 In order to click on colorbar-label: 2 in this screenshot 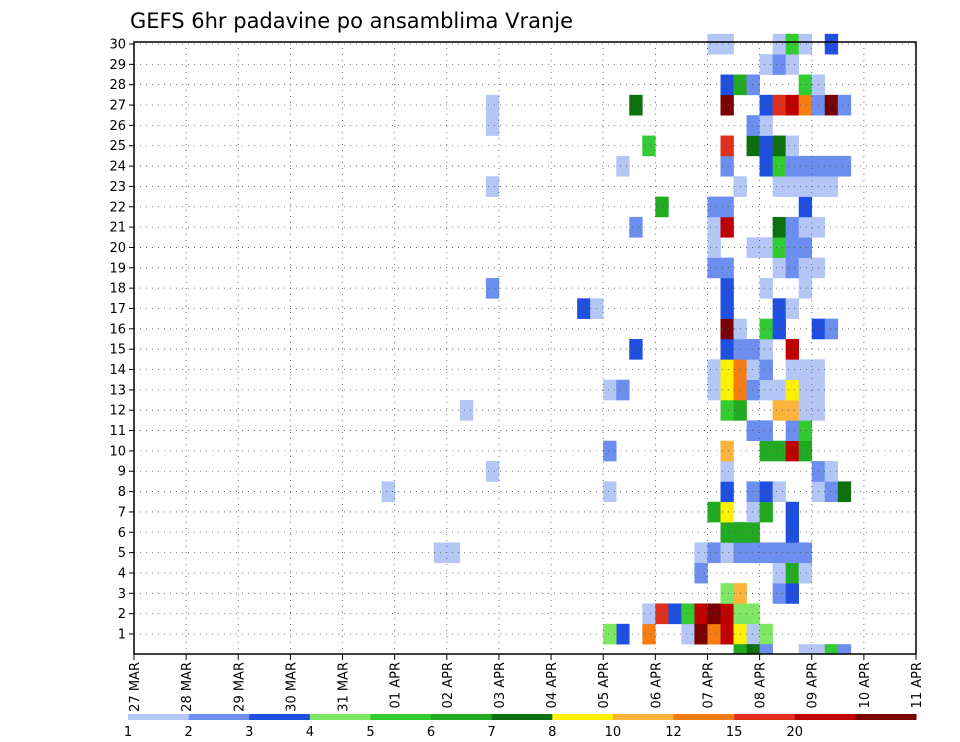, I will do `click(188, 732)`.